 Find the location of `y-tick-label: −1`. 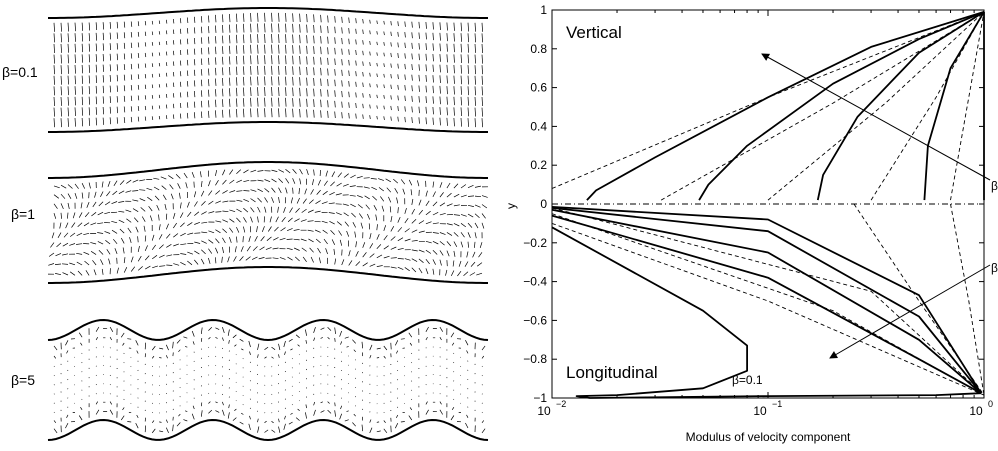

y-tick-label: −1 is located at coordinates (540, 398).